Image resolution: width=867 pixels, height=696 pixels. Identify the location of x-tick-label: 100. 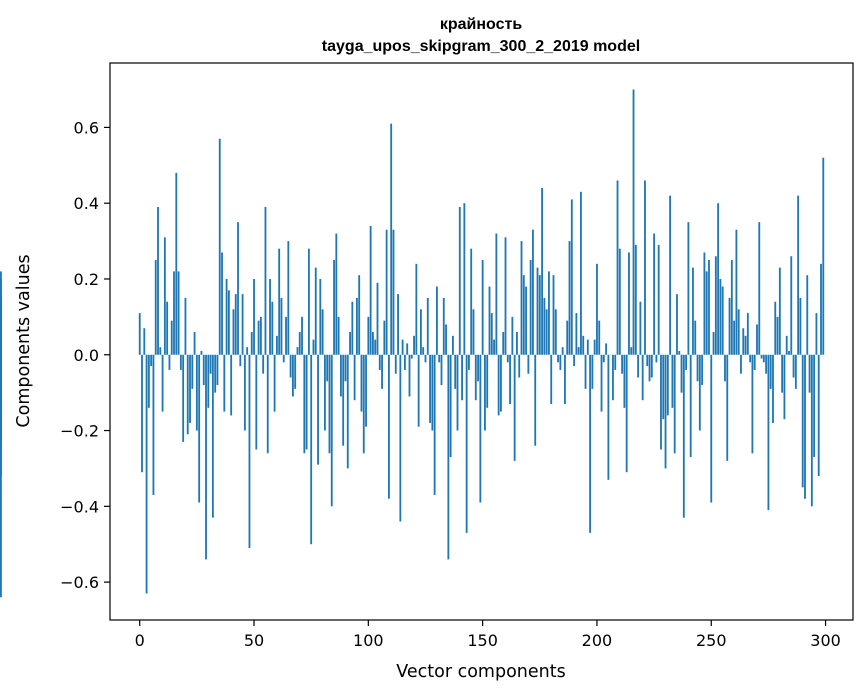
(368, 640).